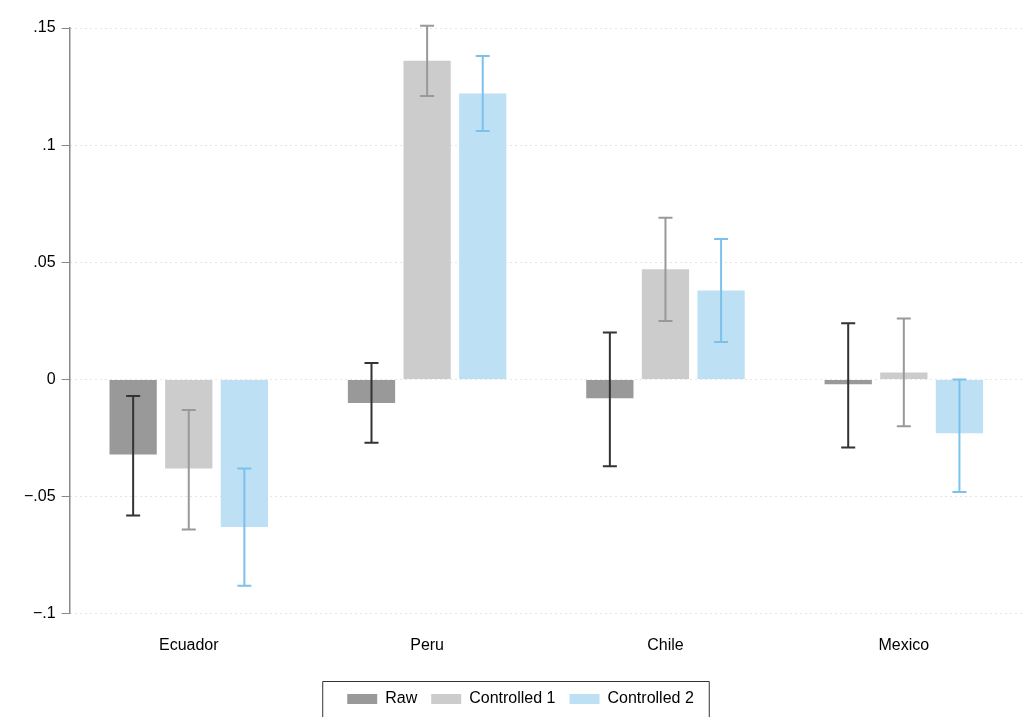  What do you see at coordinates (904, 644) in the screenshot?
I see `x-tick-label: Mexico` at bounding box center [904, 644].